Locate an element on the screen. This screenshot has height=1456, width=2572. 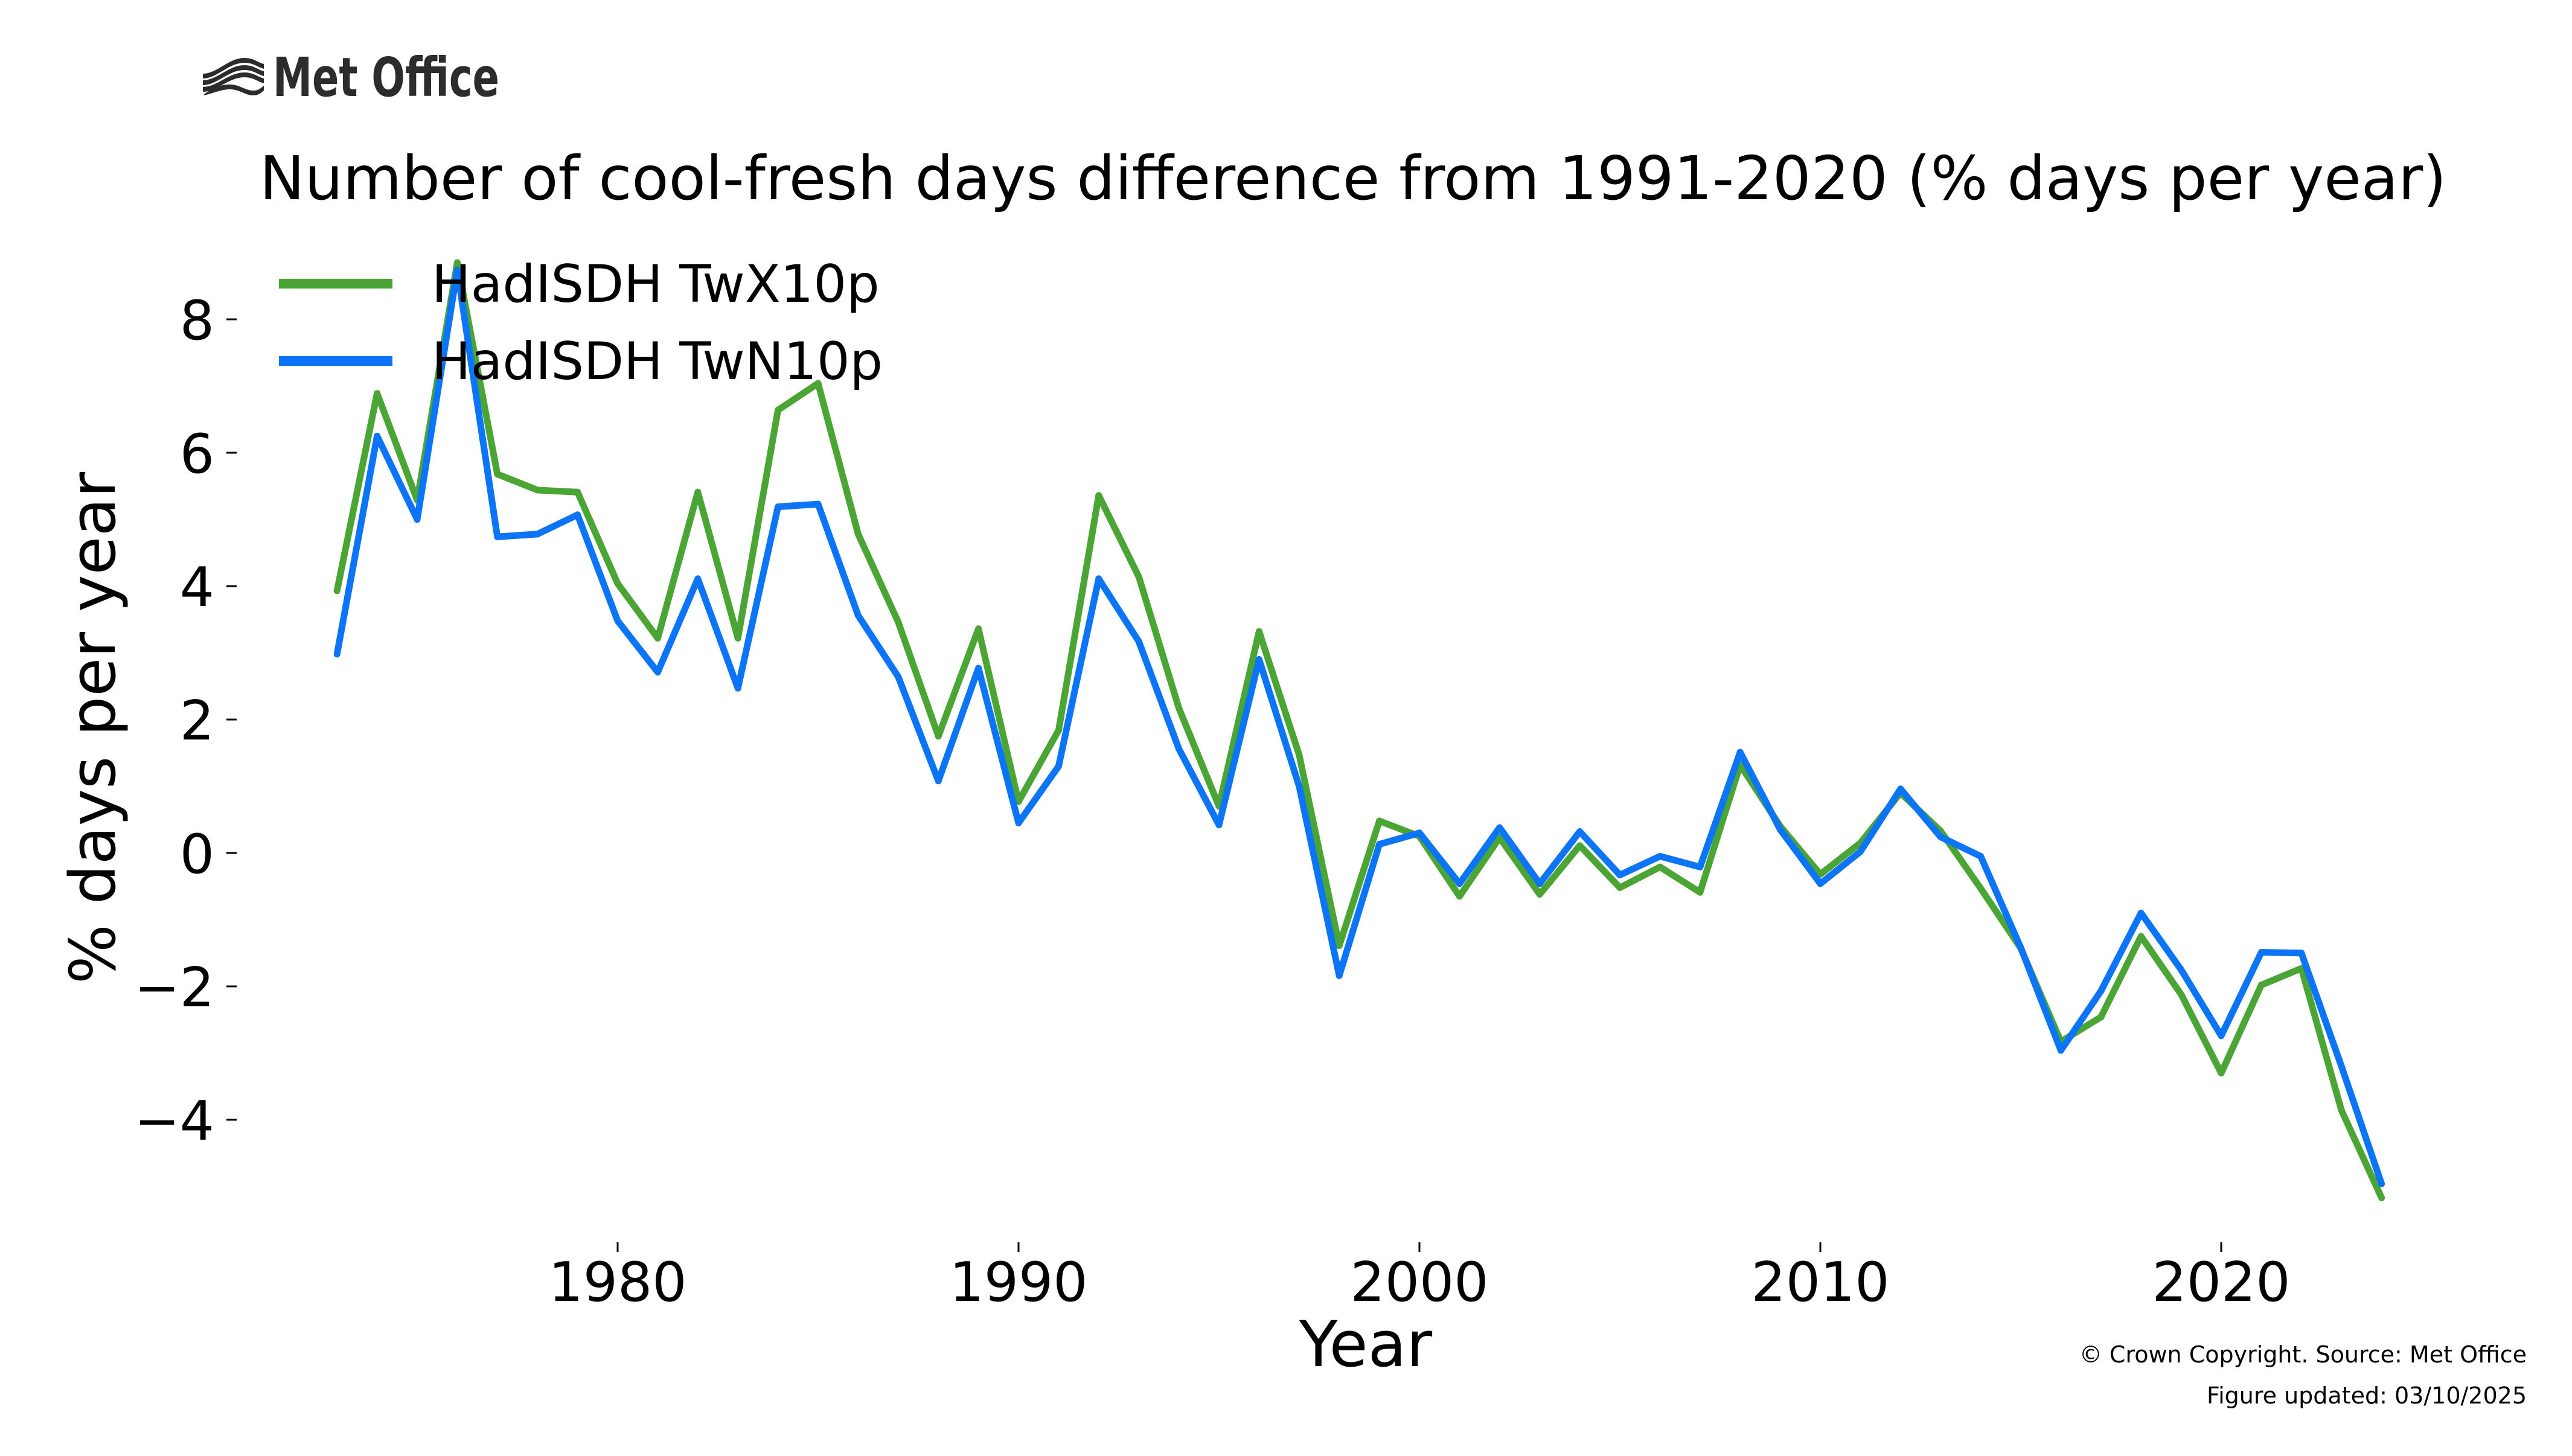
y-axis: 8 6 4 2 0 −2 −4 is located at coordinates (185, 721).